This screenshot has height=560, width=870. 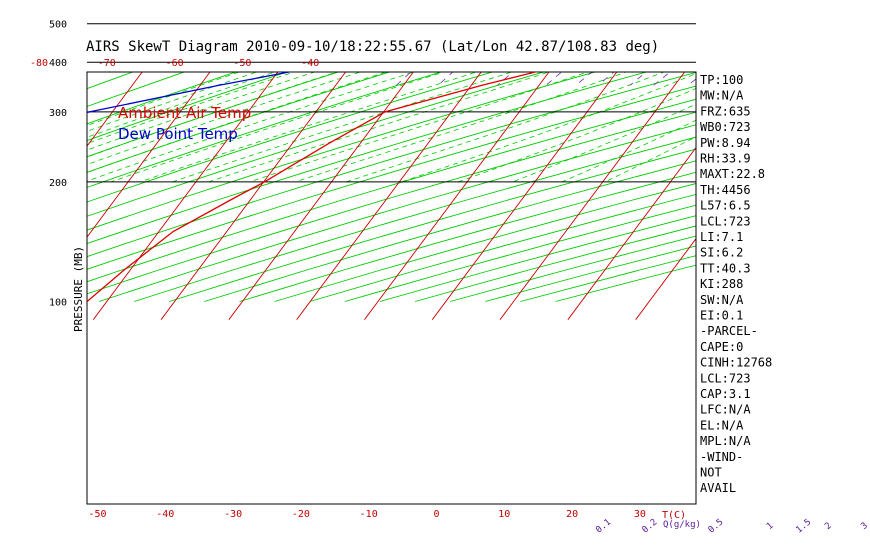 What do you see at coordinates (725, 394) in the screenshot?
I see `index-item: CAP:3.1` at bounding box center [725, 394].